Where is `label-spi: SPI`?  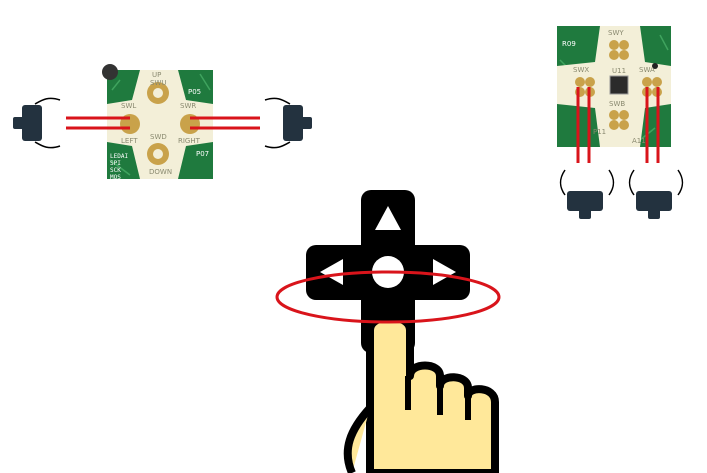 label-spi: SPI is located at coordinates (115, 163).